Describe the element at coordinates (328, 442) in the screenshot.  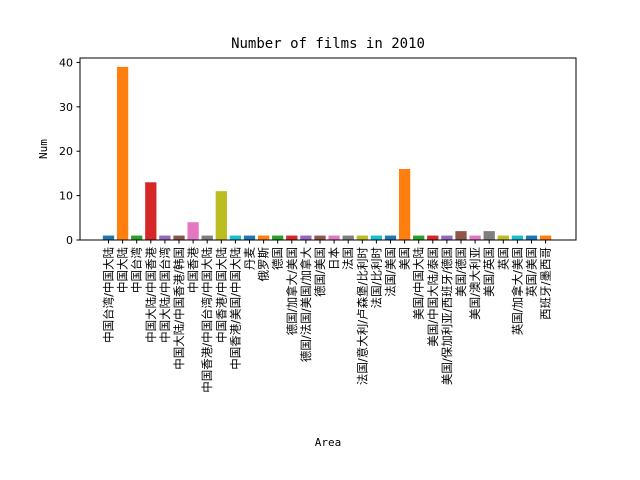
I see `x-axis-label: Area` at that location.